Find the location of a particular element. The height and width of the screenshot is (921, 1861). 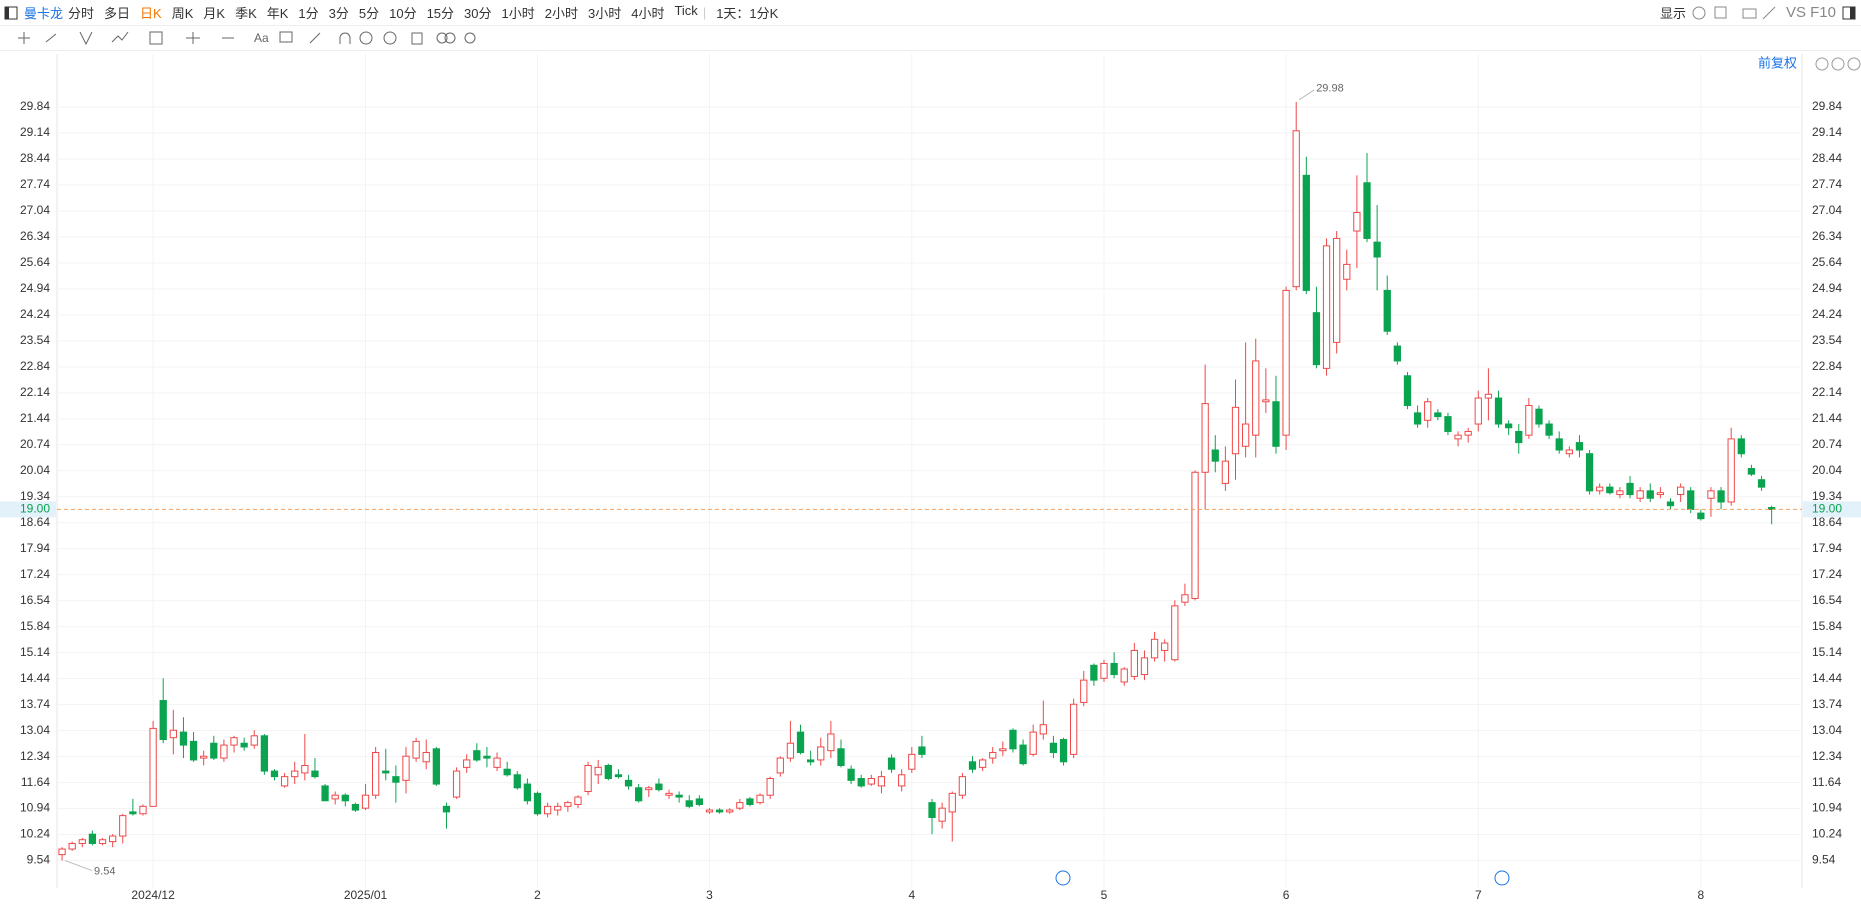

sidebar-toggle is located at coordinates (11, 13).